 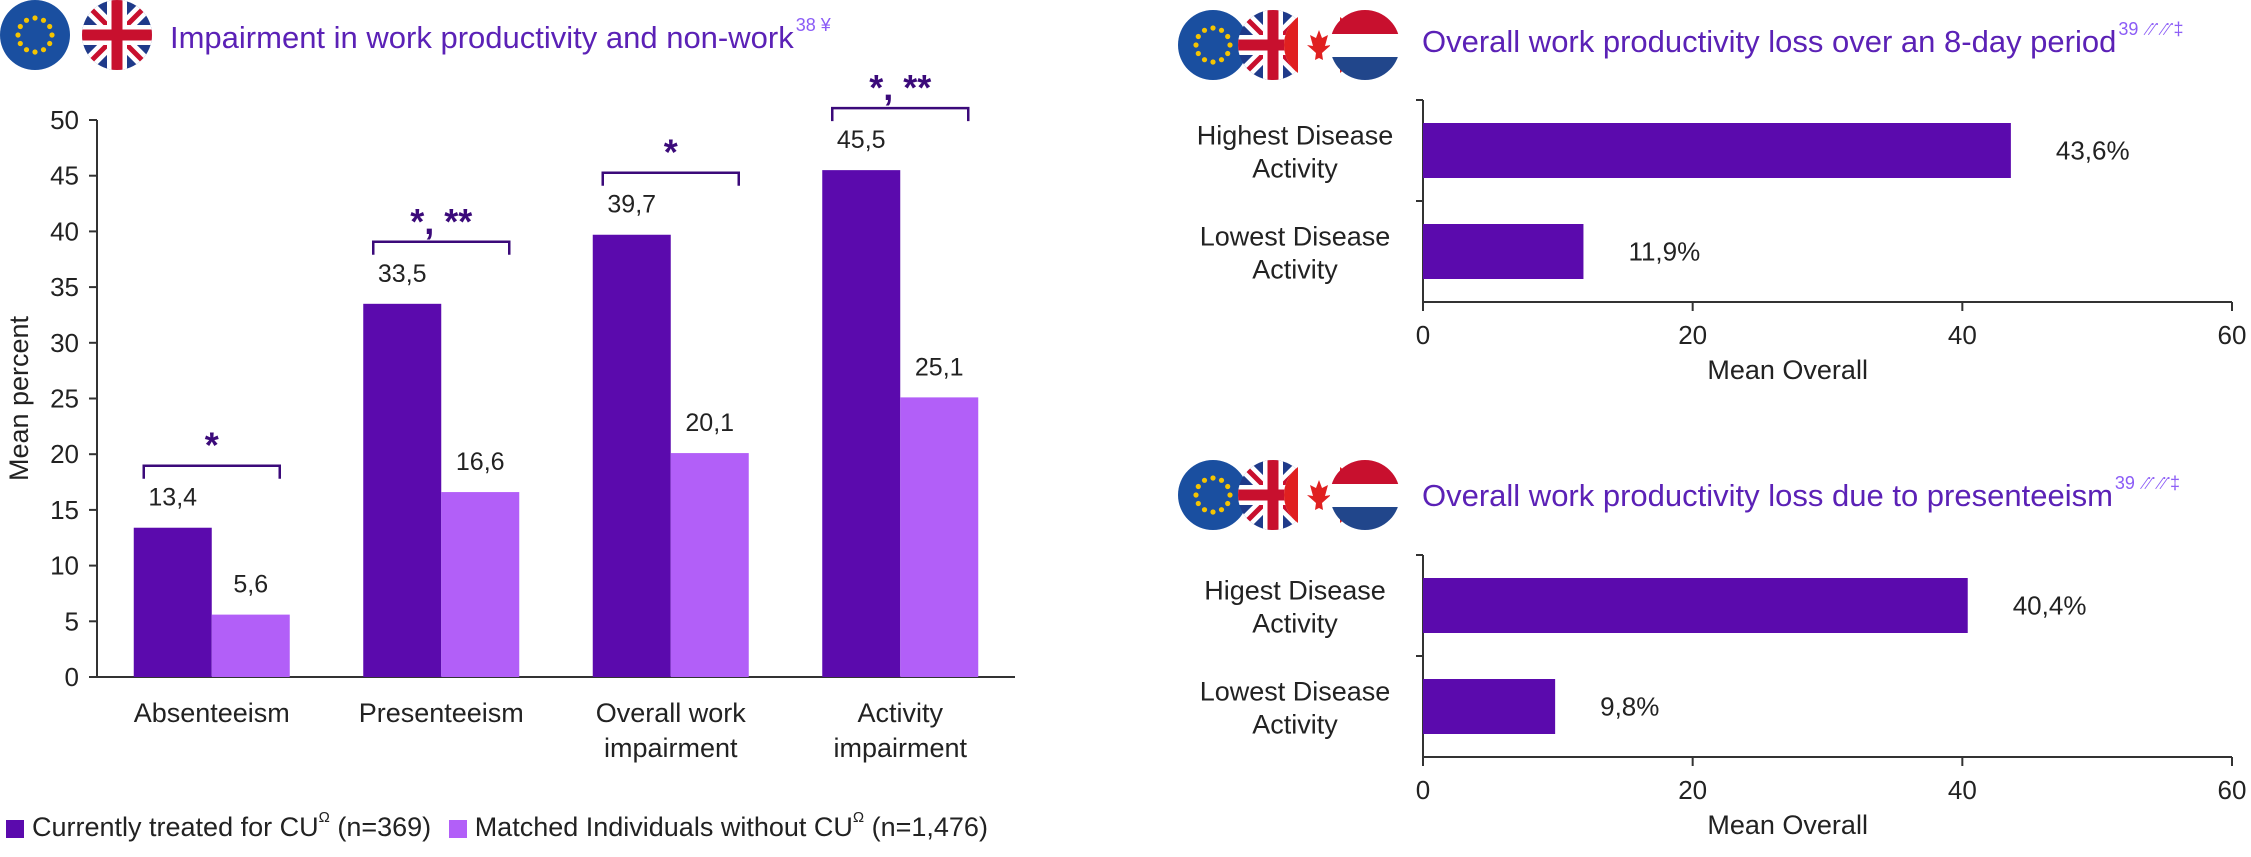 I want to click on y-axis-title: Mean percent, so click(x=19, y=398).